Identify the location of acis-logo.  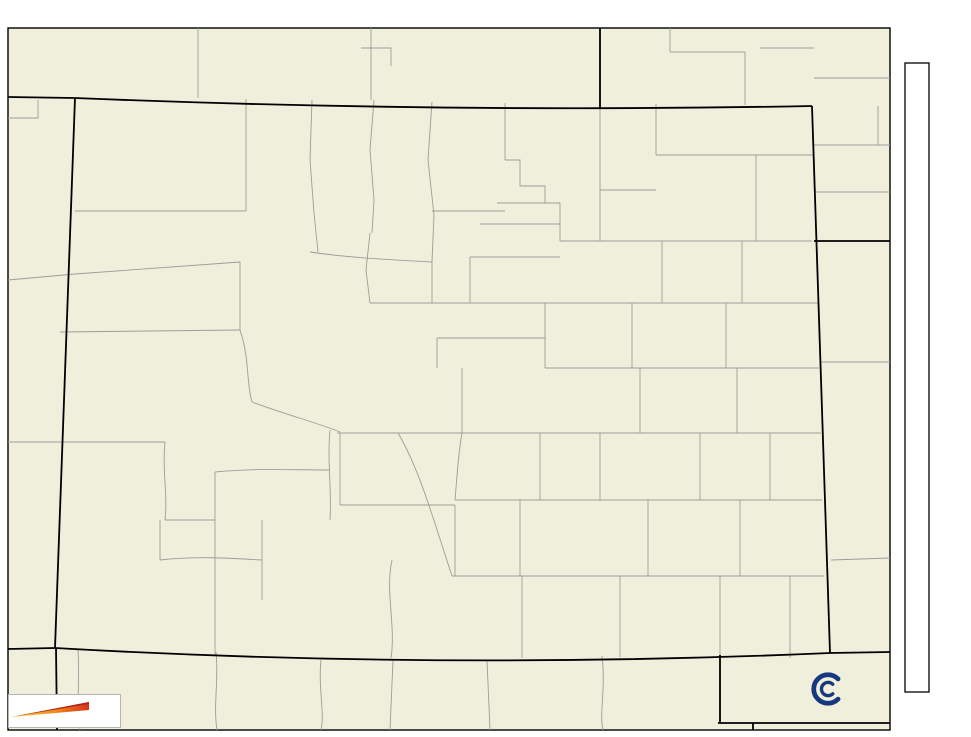
(64, 711).